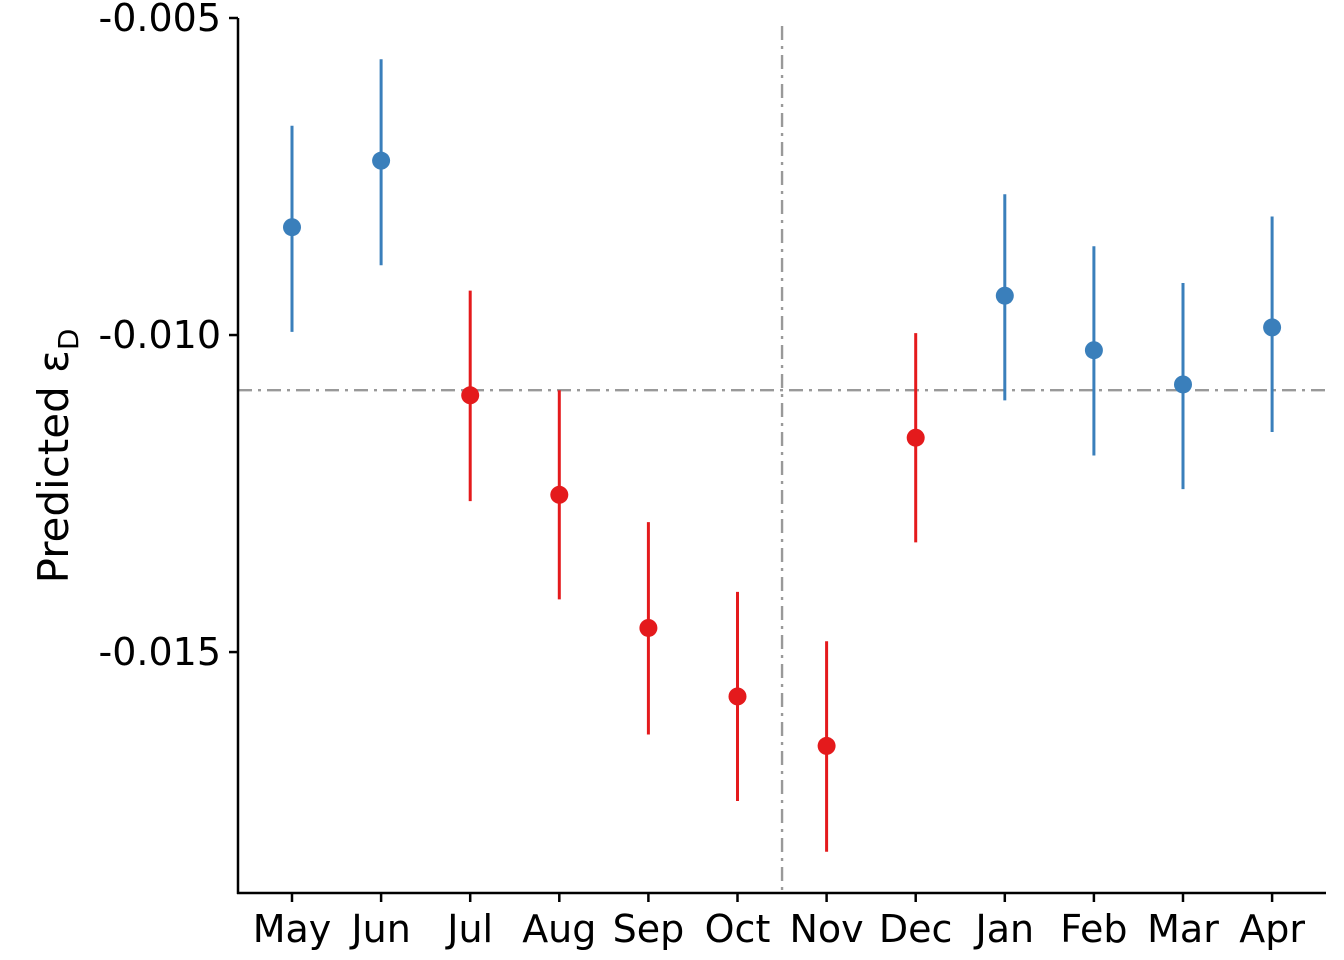 Image resolution: width=1344 pixels, height=960 pixels. I want to click on x-tick-label-aug: Aug, so click(559, 929).